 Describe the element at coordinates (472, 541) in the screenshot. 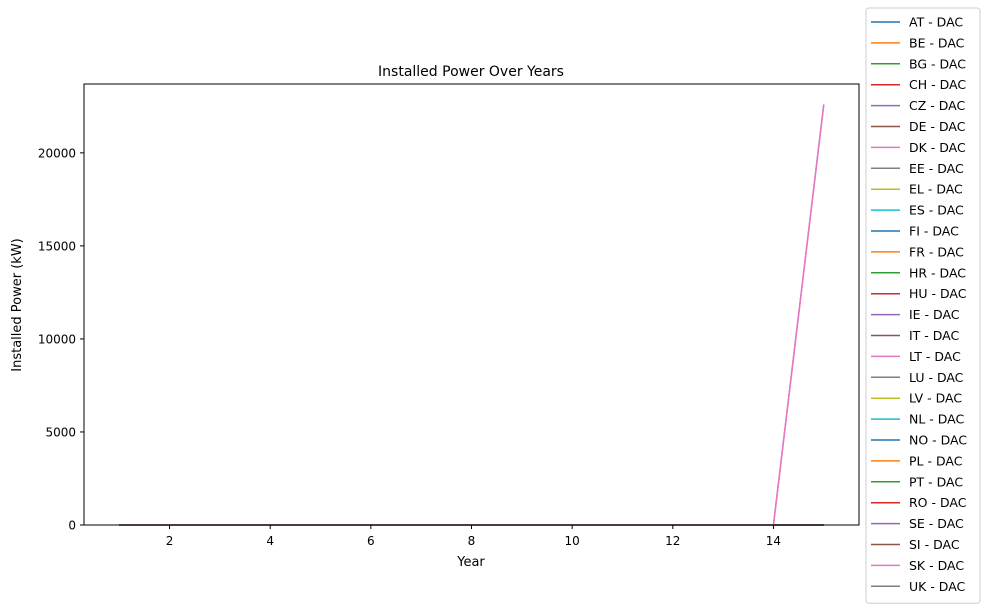

I see `x-tick-label: 8` at that location.